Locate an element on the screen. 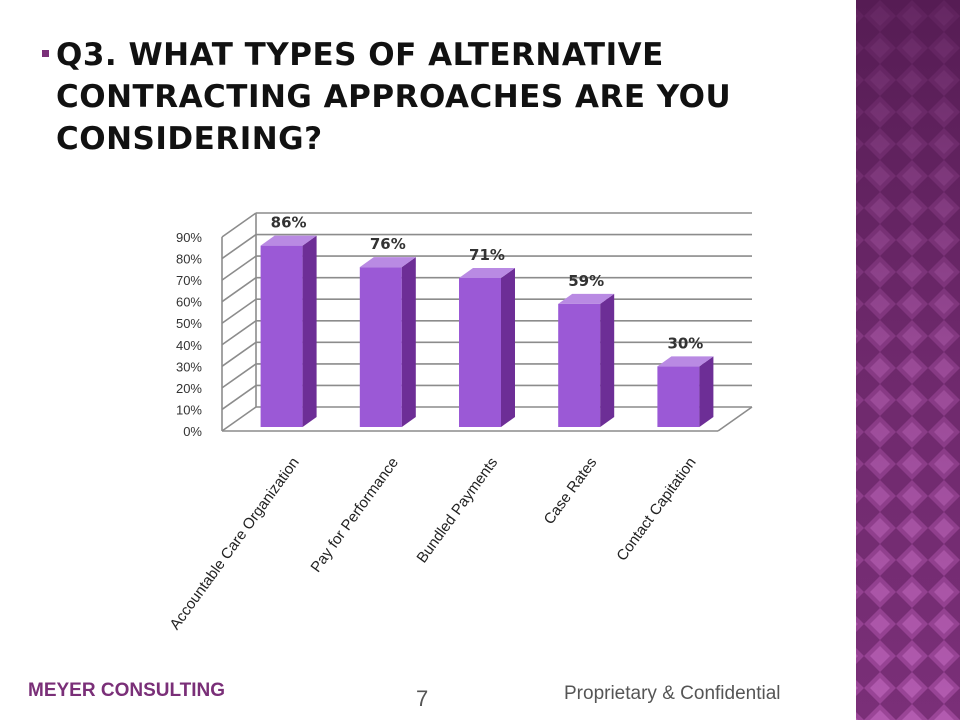 This screenshot has width=960, height=720. data-label: 59% is located at coordinates (586, 281).